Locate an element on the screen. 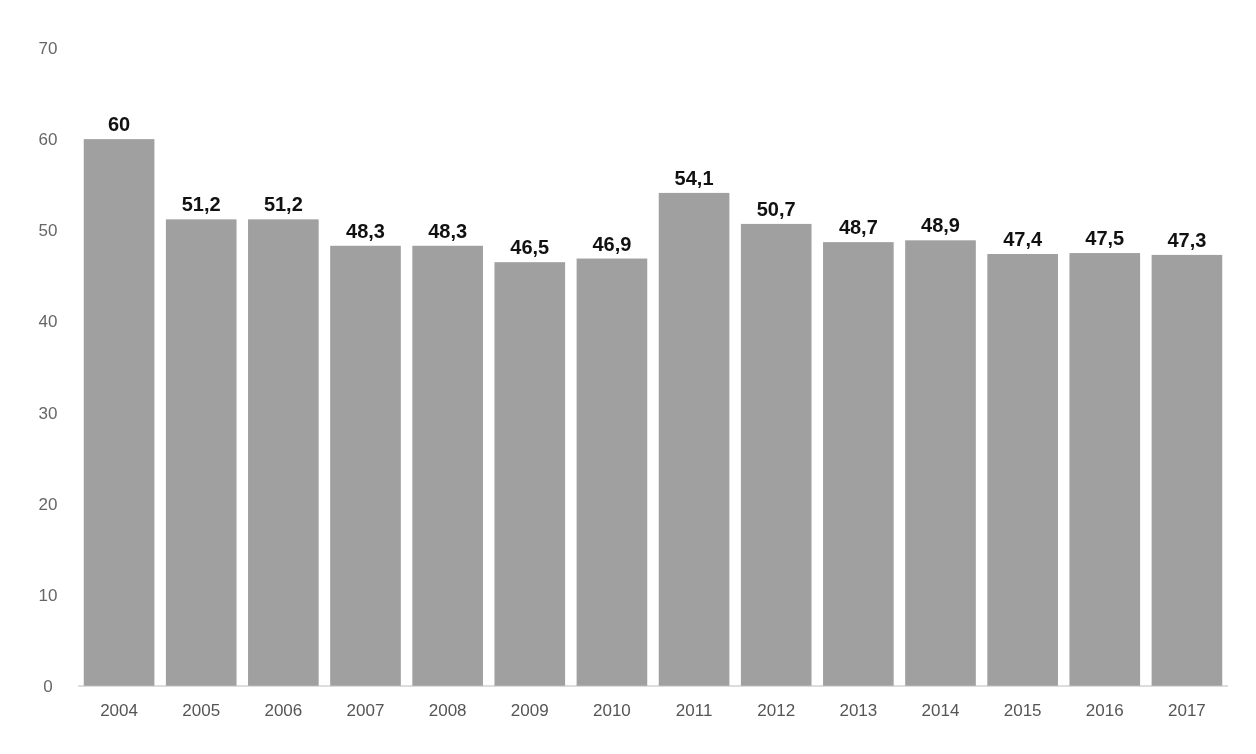 The width and height of the screenshot is (1256, 754). x-tick-label: 2007 is located at coordinates (365, 710).